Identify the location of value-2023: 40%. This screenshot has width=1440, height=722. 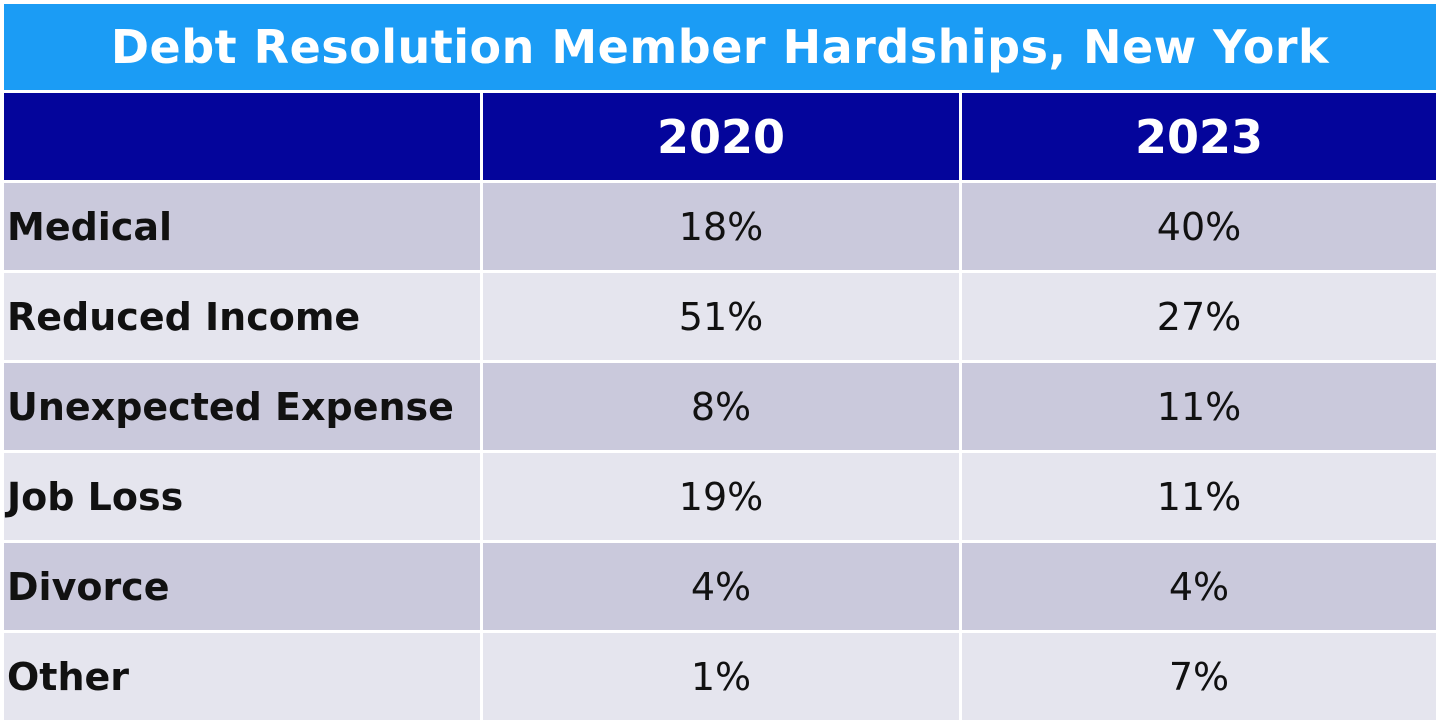
(1199, 226).